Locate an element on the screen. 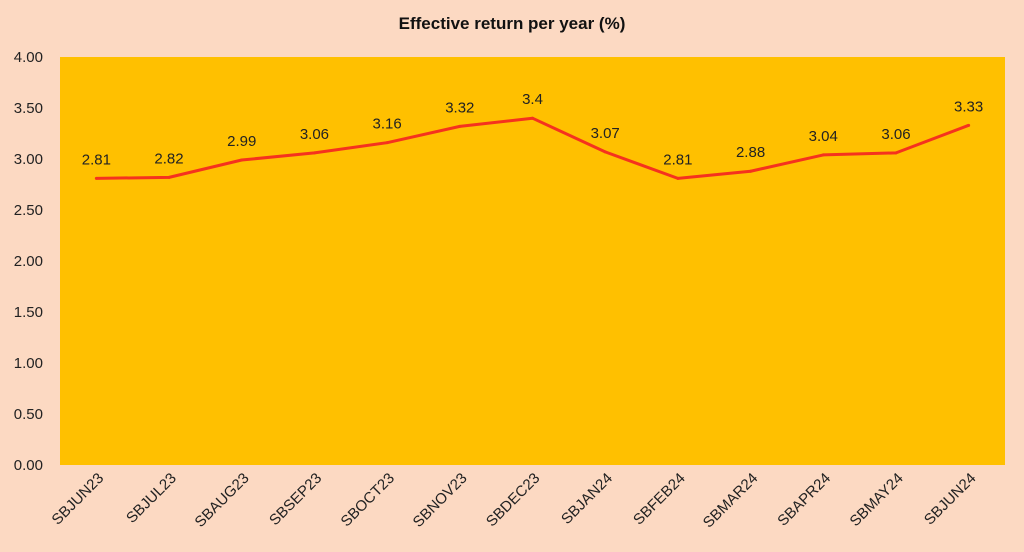 This screenshot has width=1024, height=552. x-tick-label: SBJAN24 is located at coordinates (587, 499).